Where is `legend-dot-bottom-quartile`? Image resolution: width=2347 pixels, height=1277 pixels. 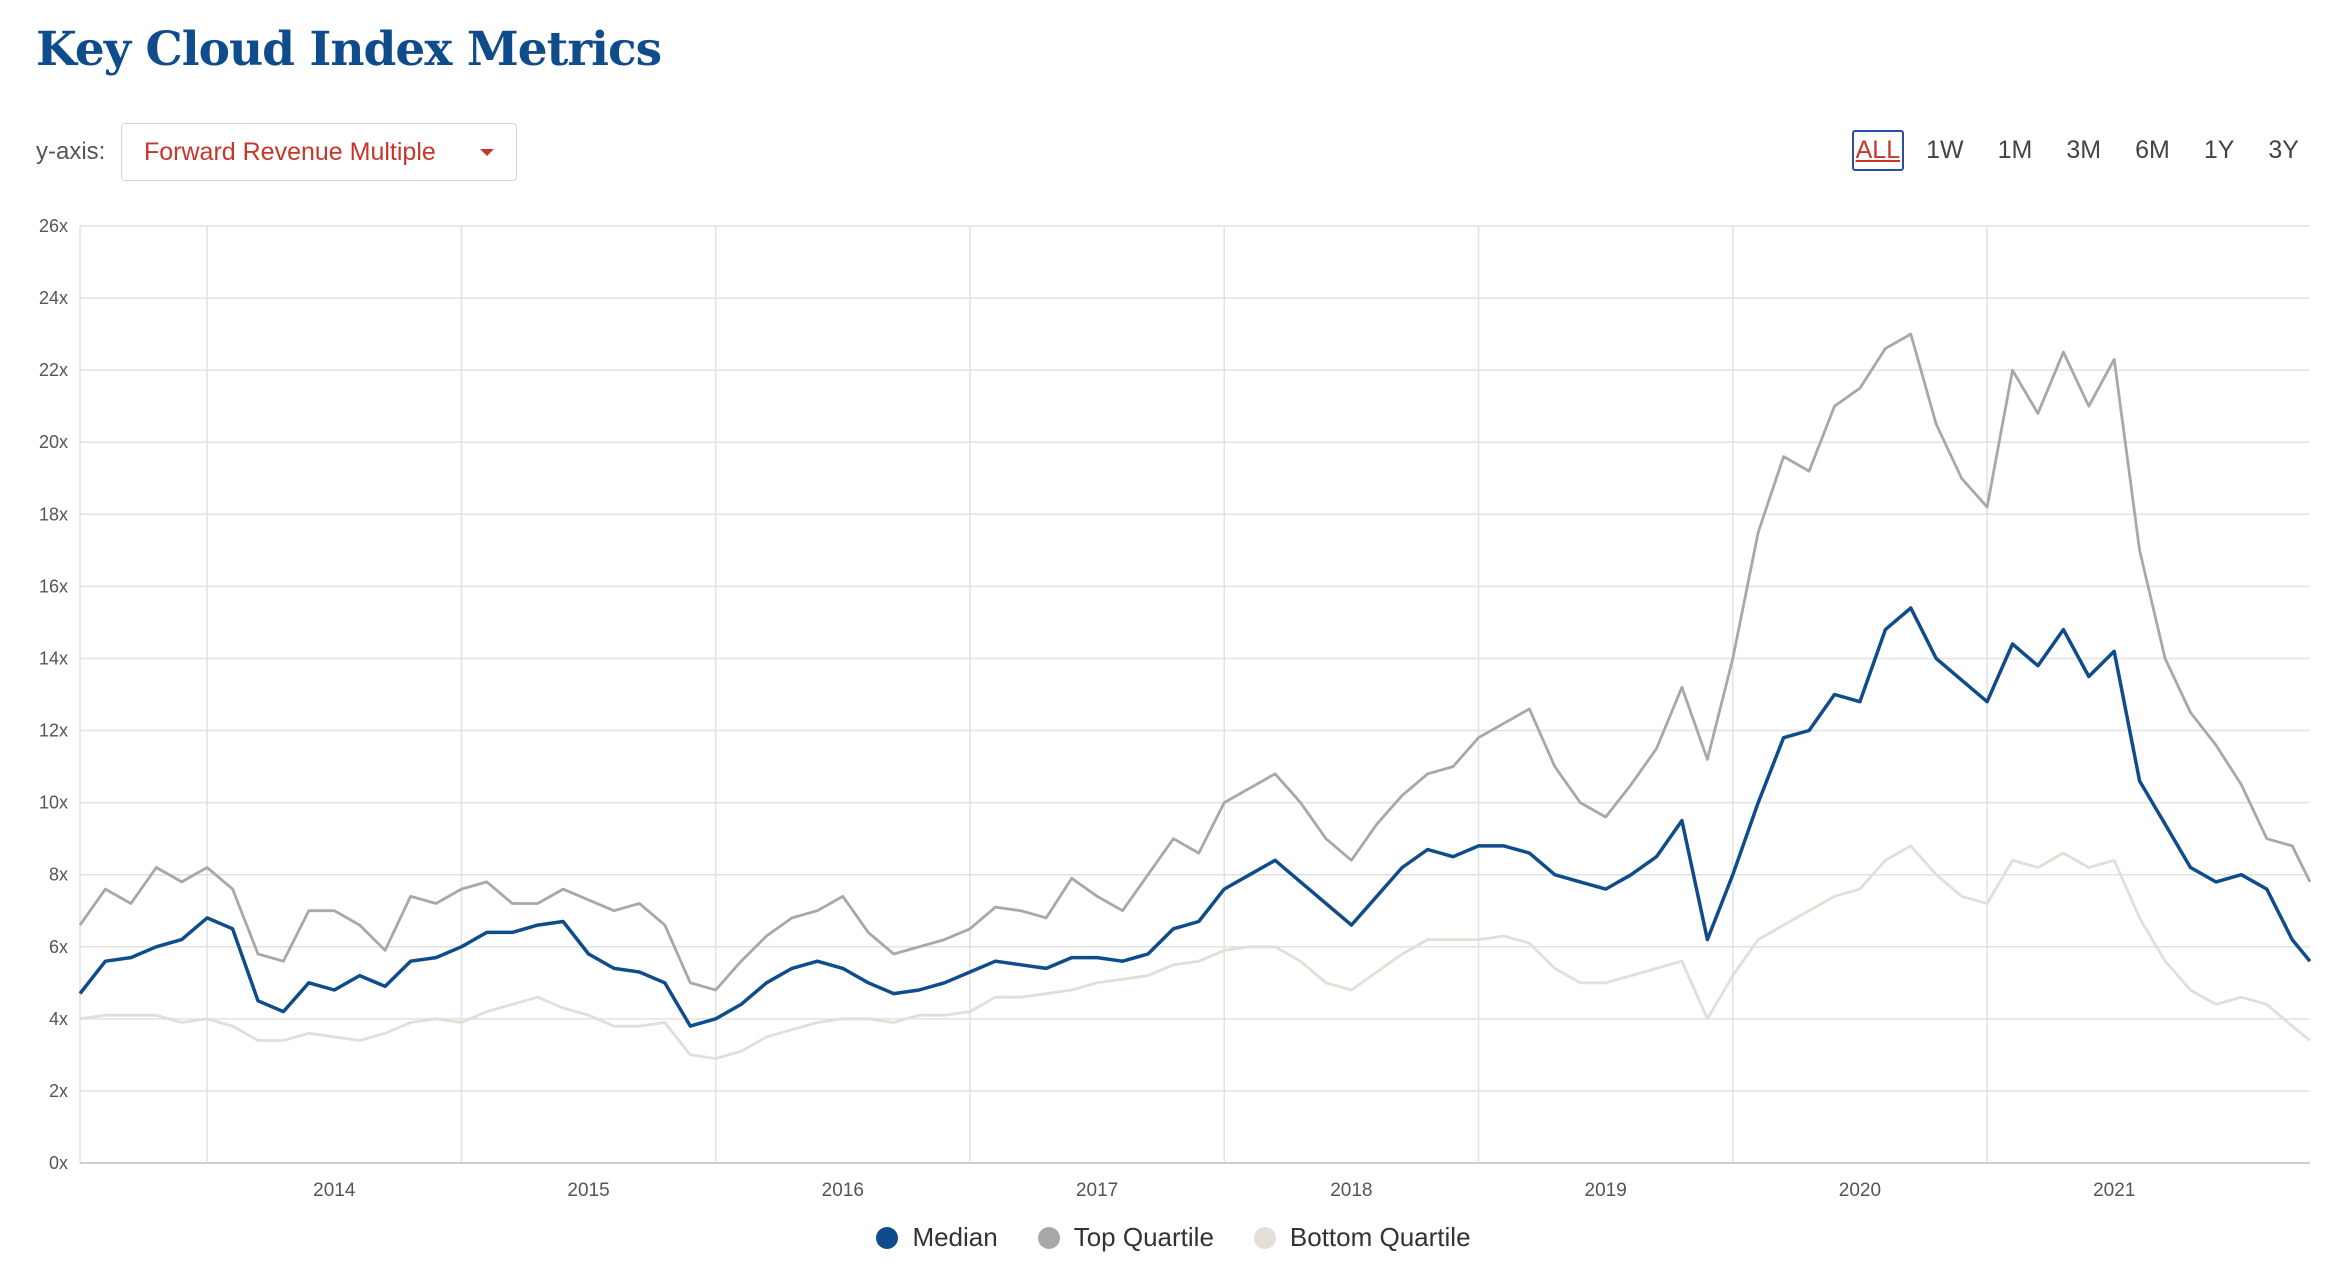
legend-dot-bottom-quartile is located at coordinates (1264, 1237).